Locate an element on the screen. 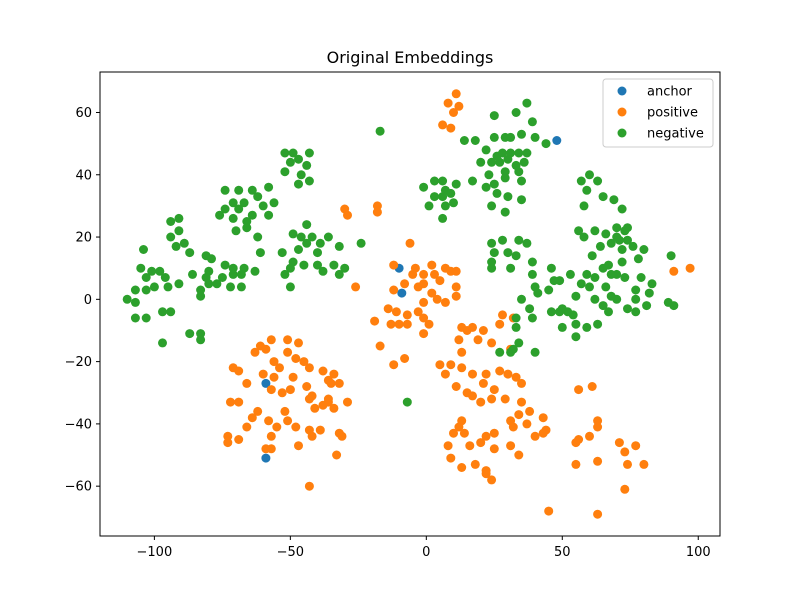 This screenshot has height=600, width=800. x-axis: −100 −50 0 50 100 is located at coordinates (424, 548).